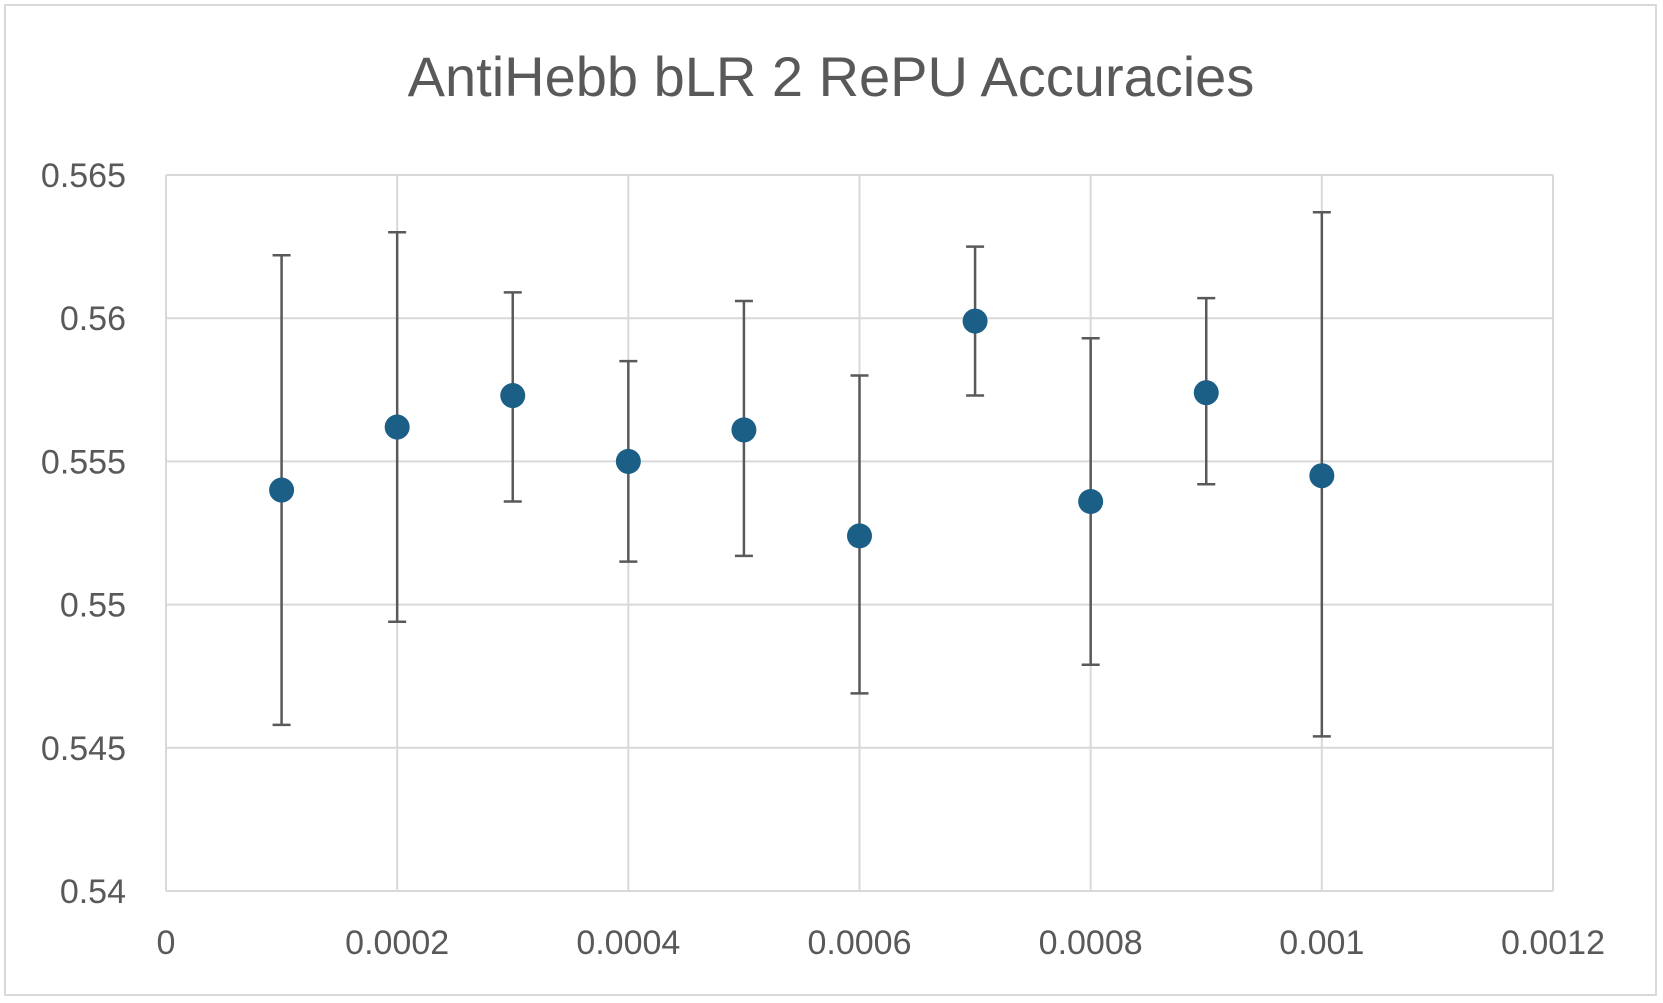  What do you see at coordinates (397, 943) in the screenshot?
I see `x-tick-label: 0.0002` at bounding box center [397, 943].